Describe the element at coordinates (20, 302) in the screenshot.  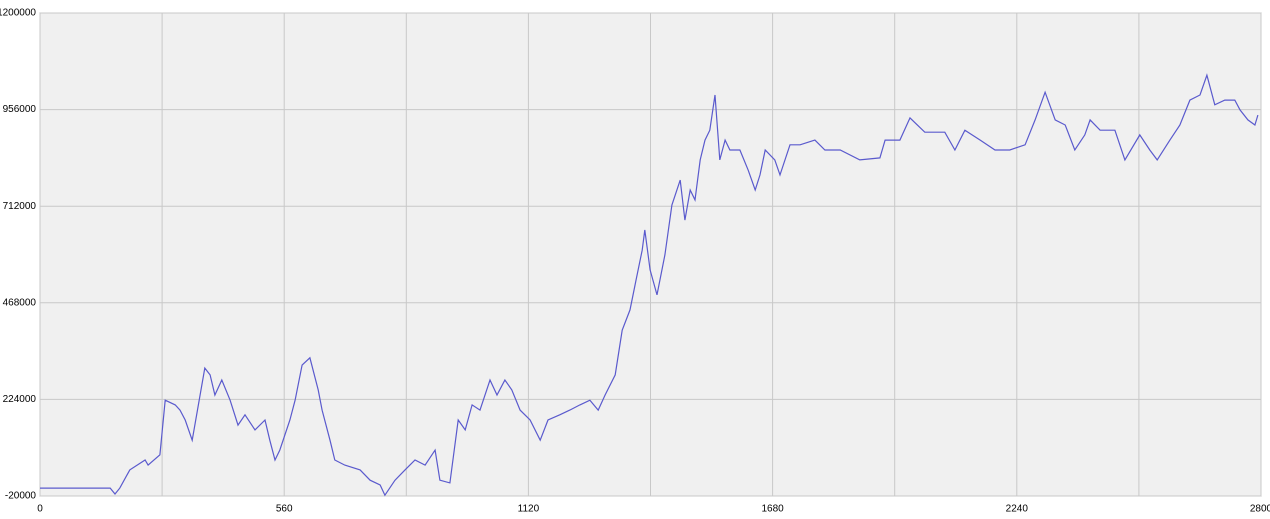
I see `y-tick-label: 468000` at that location.